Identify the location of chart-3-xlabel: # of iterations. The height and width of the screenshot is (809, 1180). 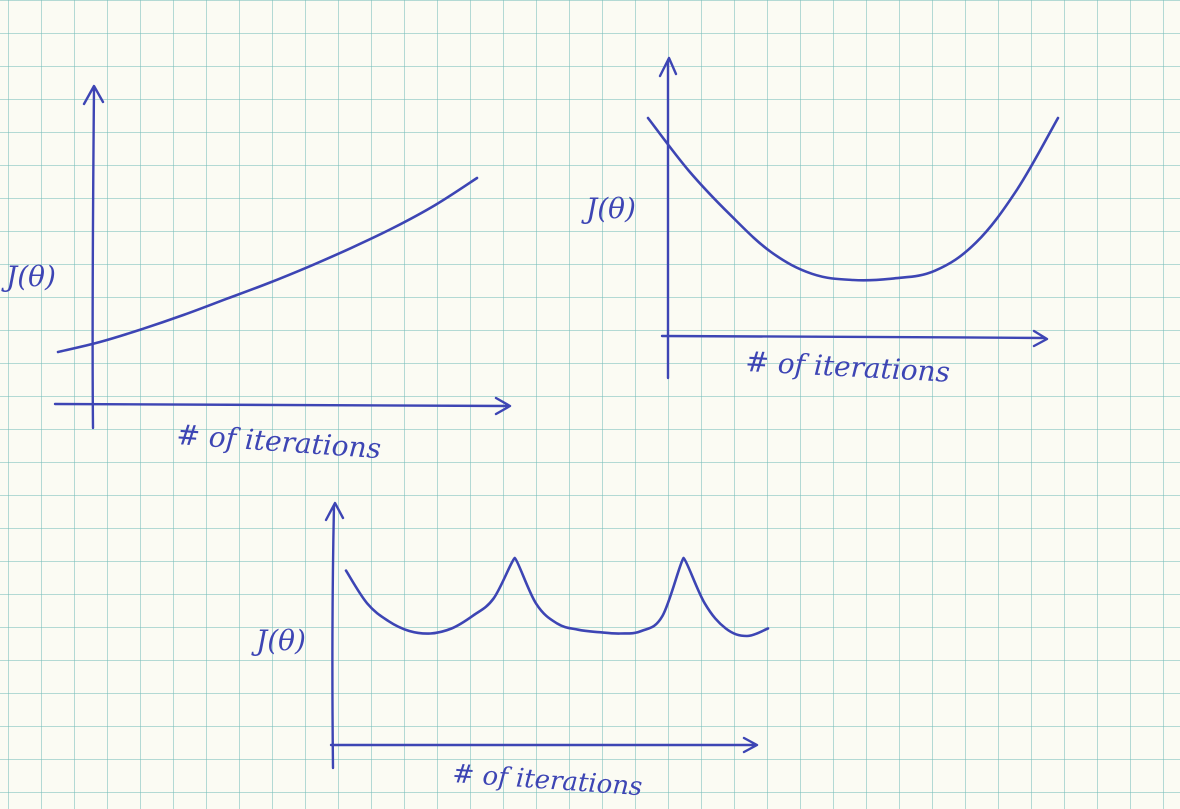
(548, 780).